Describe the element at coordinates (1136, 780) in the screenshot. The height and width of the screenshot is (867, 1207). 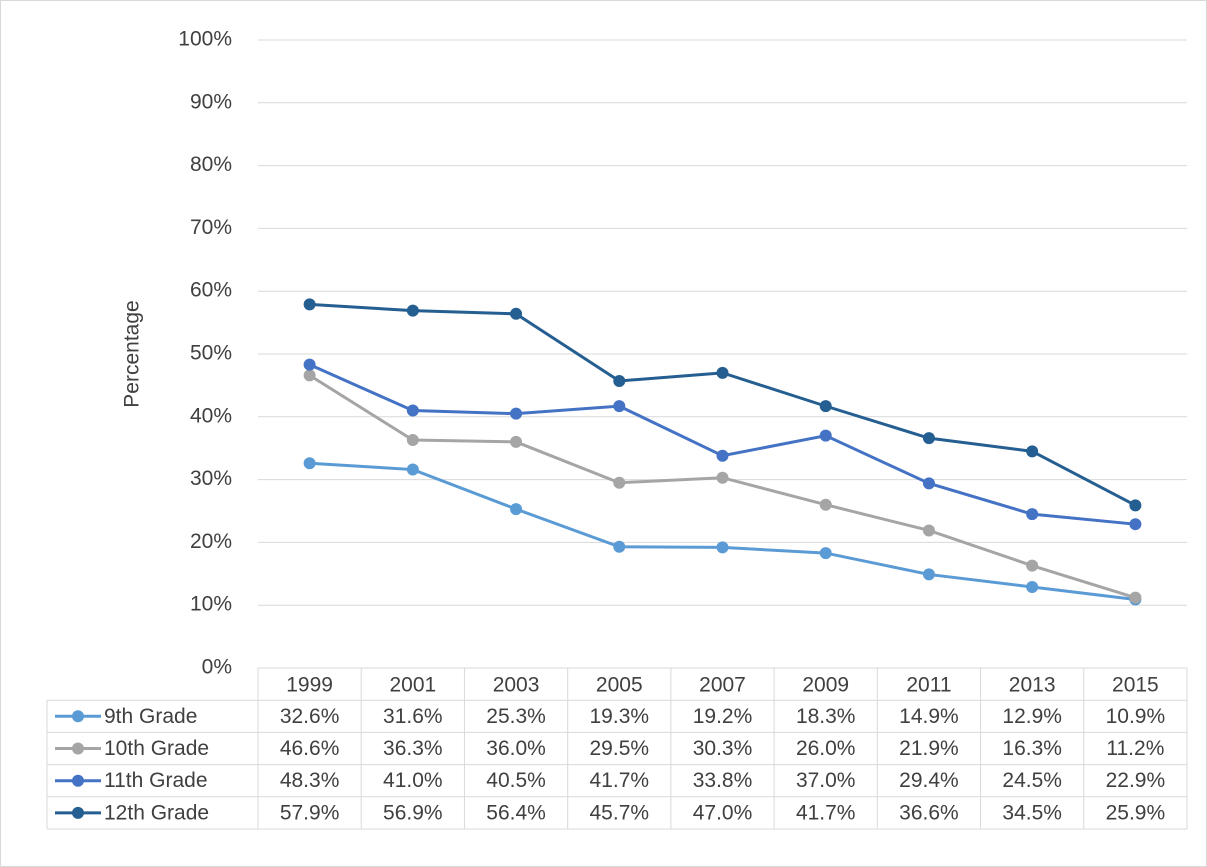
I see `table-value: 22.9%` at that location.